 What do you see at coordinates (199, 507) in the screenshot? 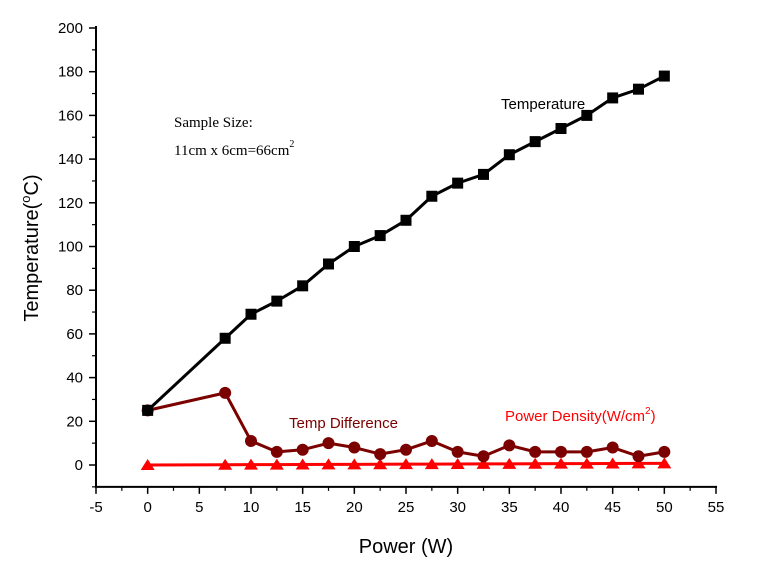
I see `x-tick-label: 5` at bounding box center [199, 507].